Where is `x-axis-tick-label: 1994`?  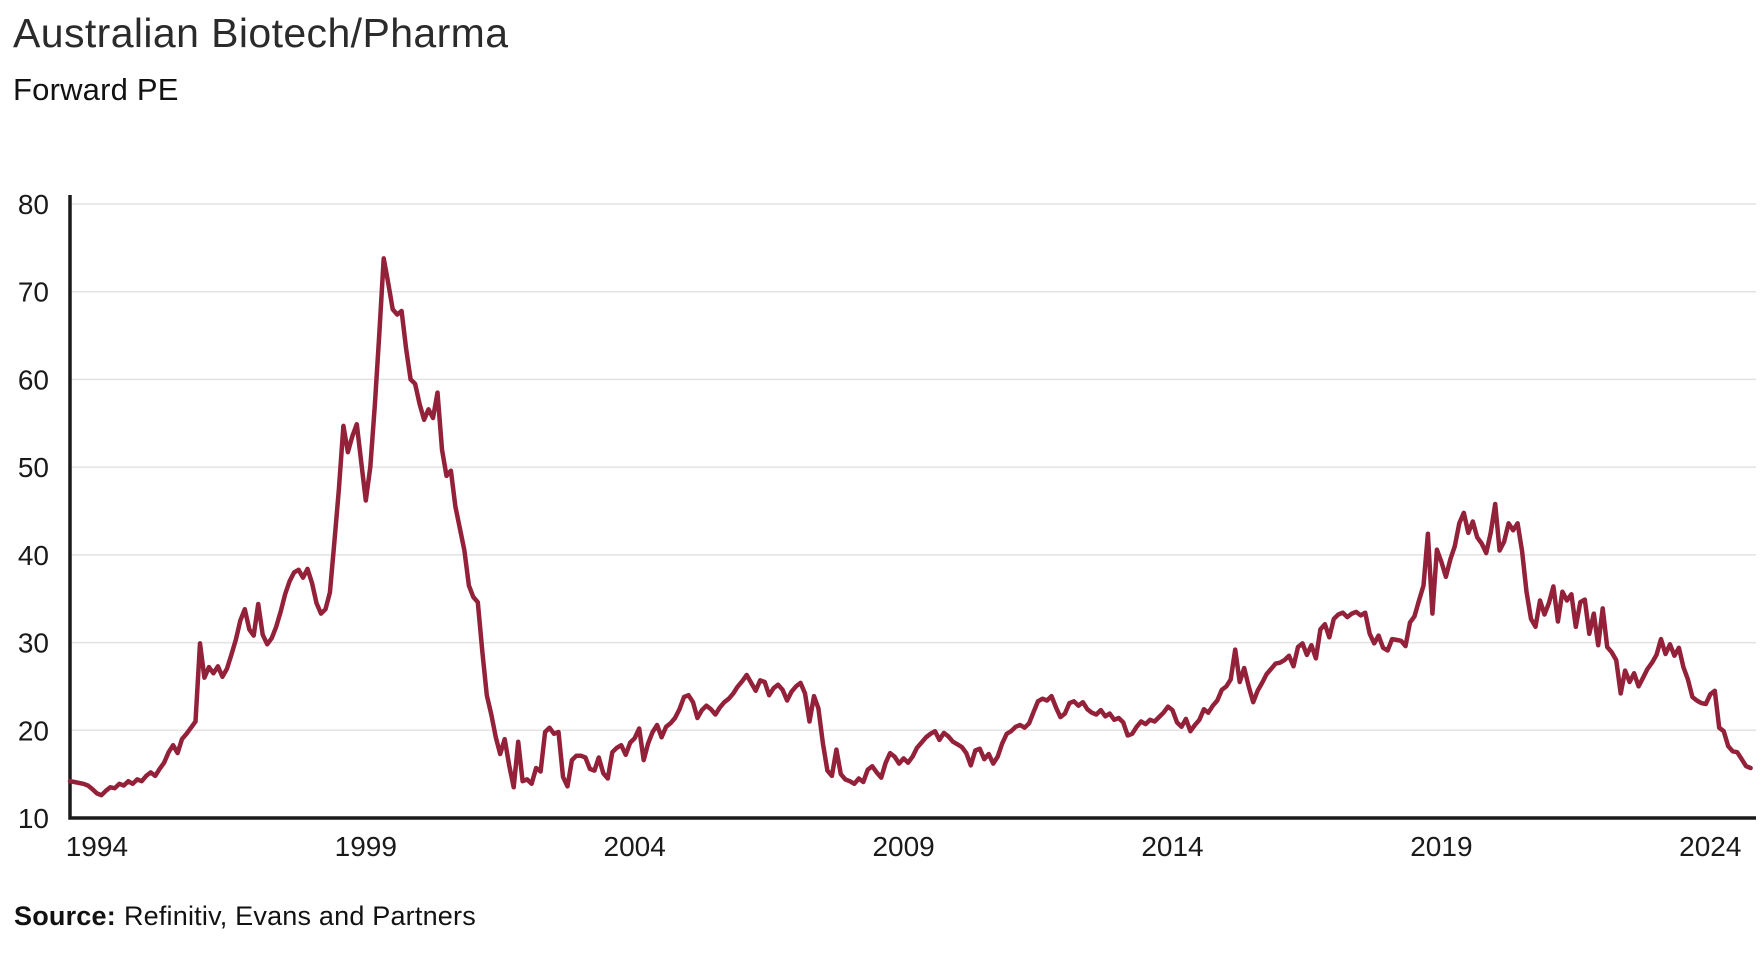 x-axis-tick-label: 1994 is located at coordinates (97, 846).